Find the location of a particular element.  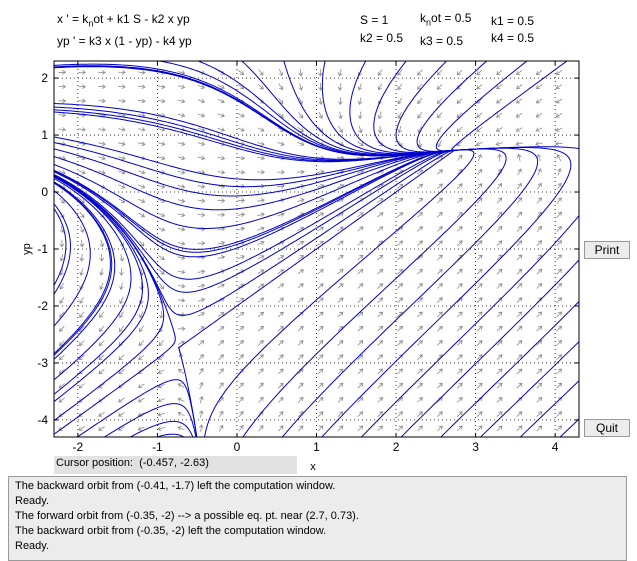

quit-button: Quit is located at coordinates (607, 428).